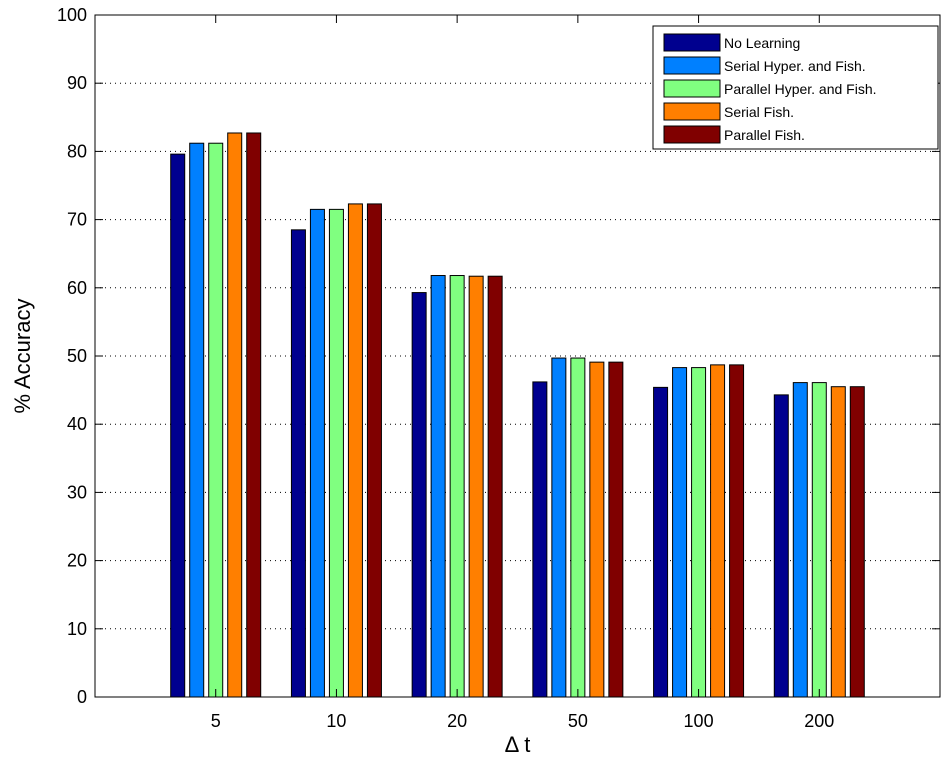 The height and width of the screenshot is (758, 944). Describe the element at coordinates (578, 721) in the screenshot. I see `x-tick-label: 50` at that location.